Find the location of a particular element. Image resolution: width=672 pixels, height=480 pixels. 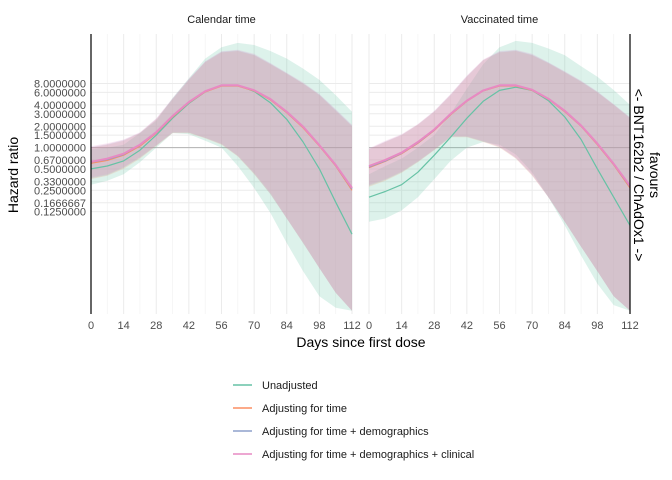

y-axis-title: Hazard ratio is located at coordinates (13, 175).